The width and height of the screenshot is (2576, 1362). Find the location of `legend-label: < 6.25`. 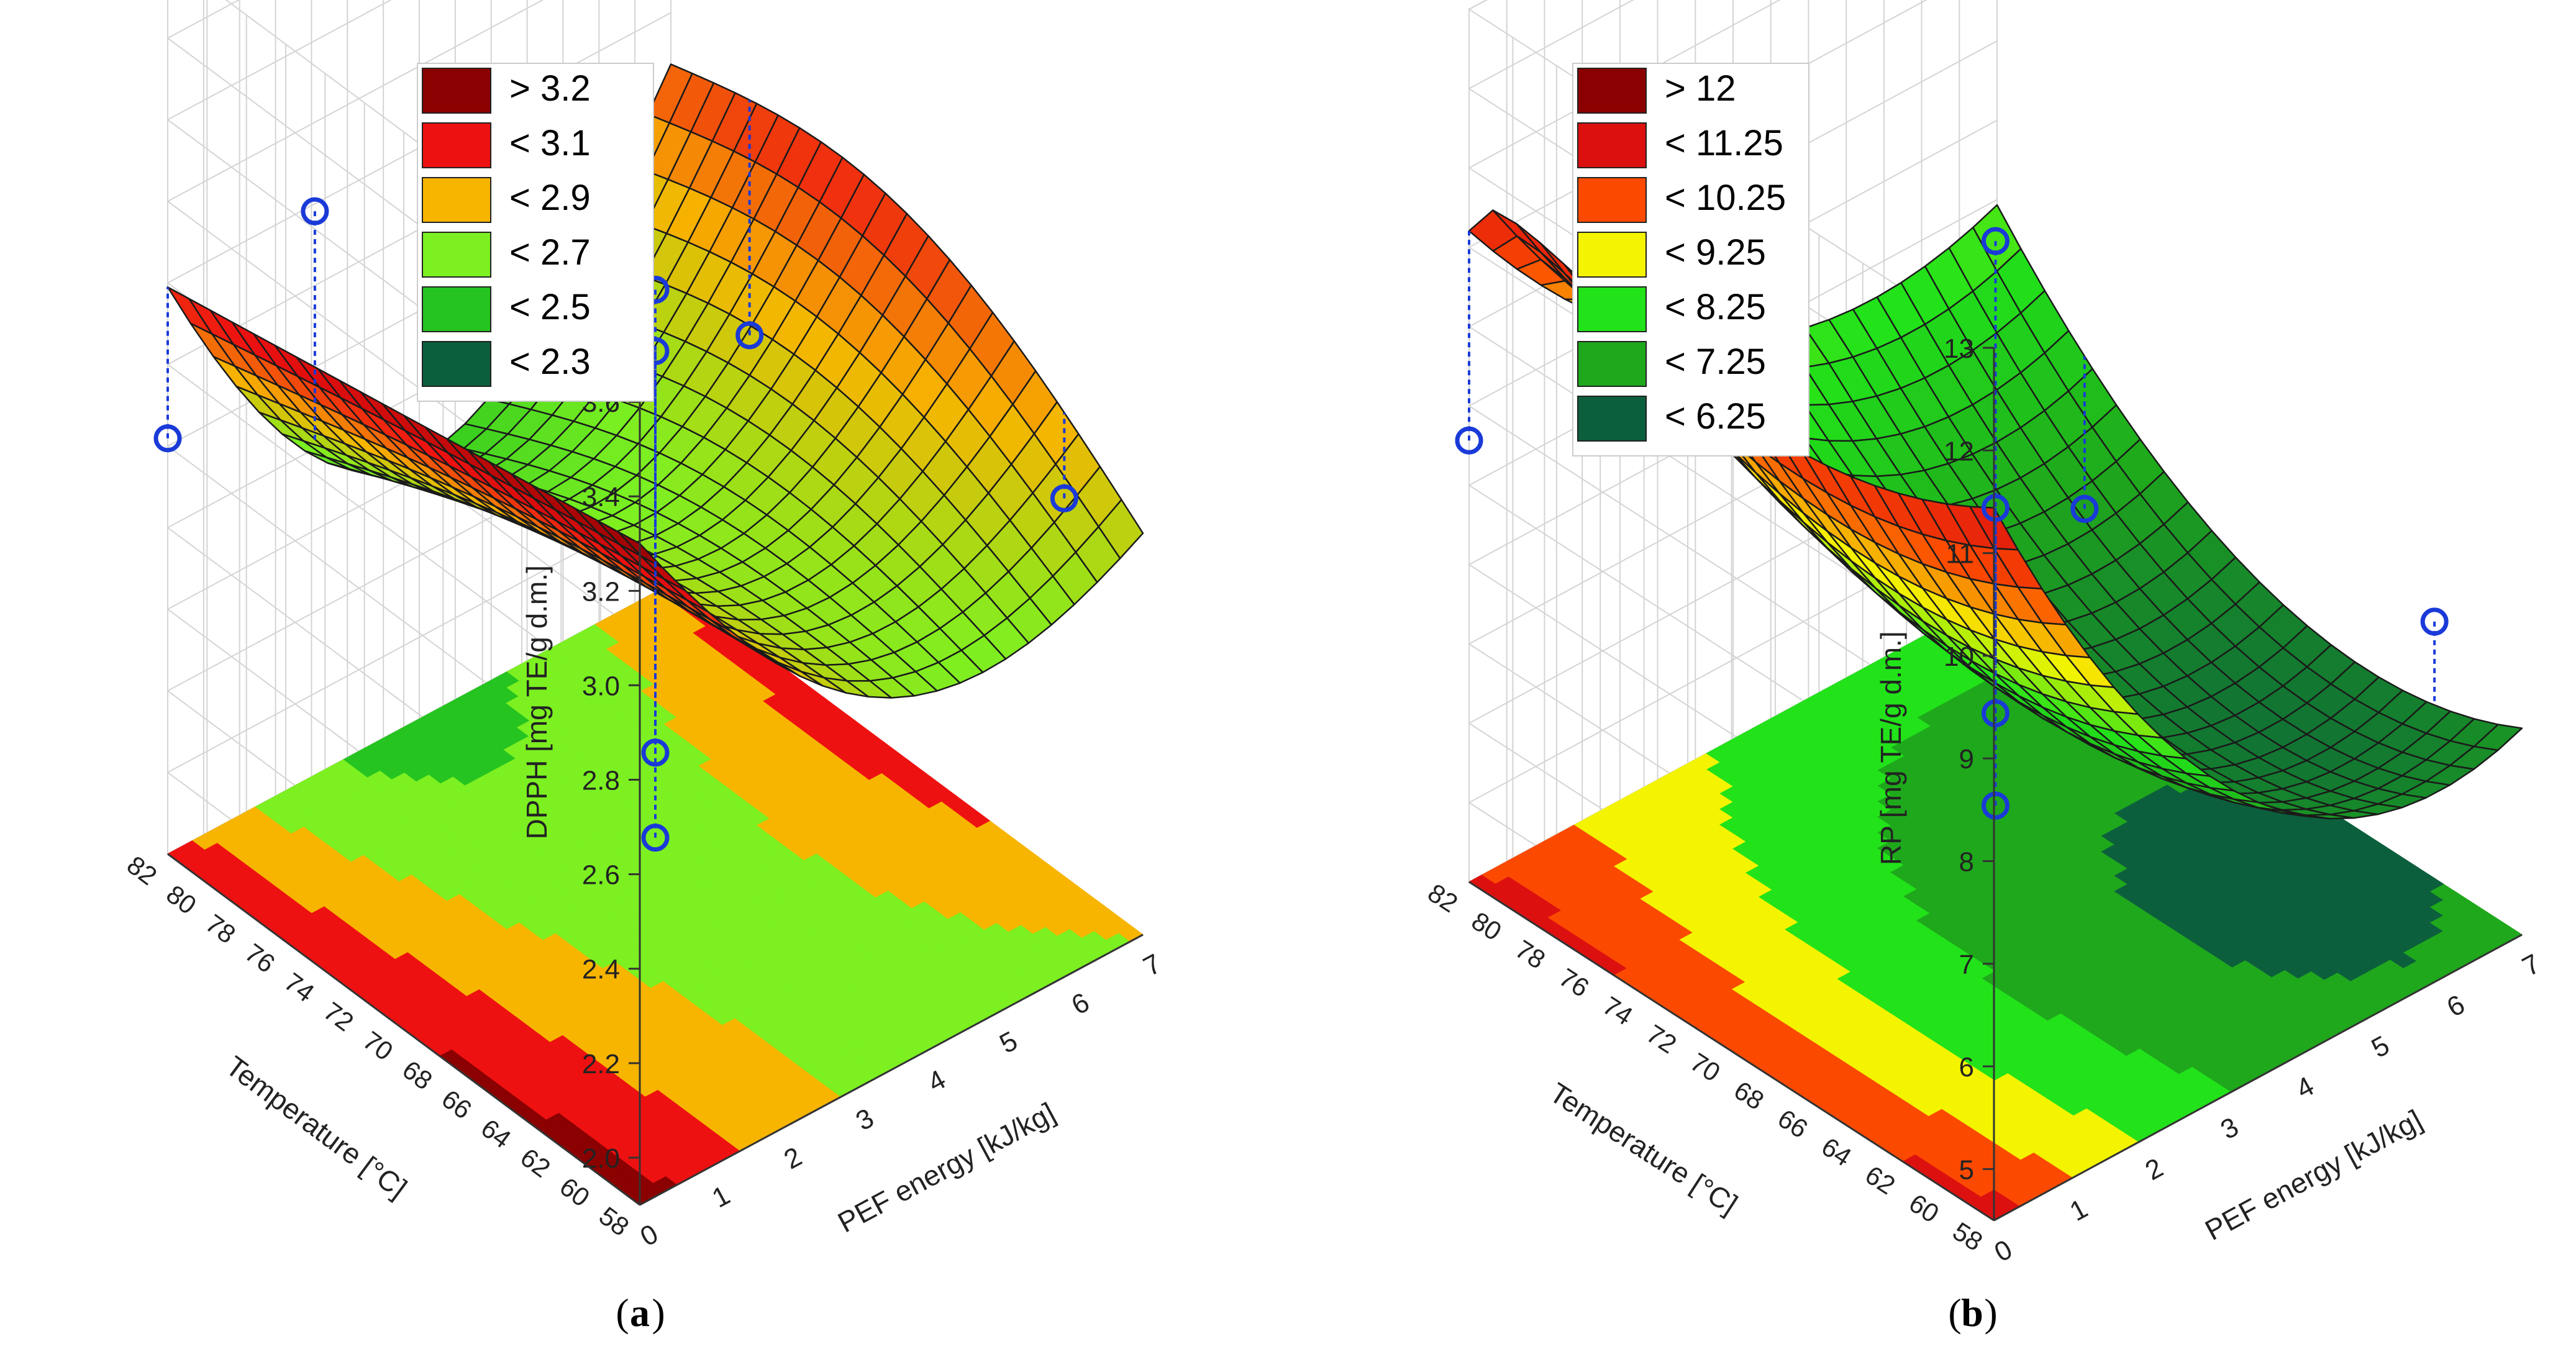

legend-label: < 6.25 is located at coordinates (1715, 417).